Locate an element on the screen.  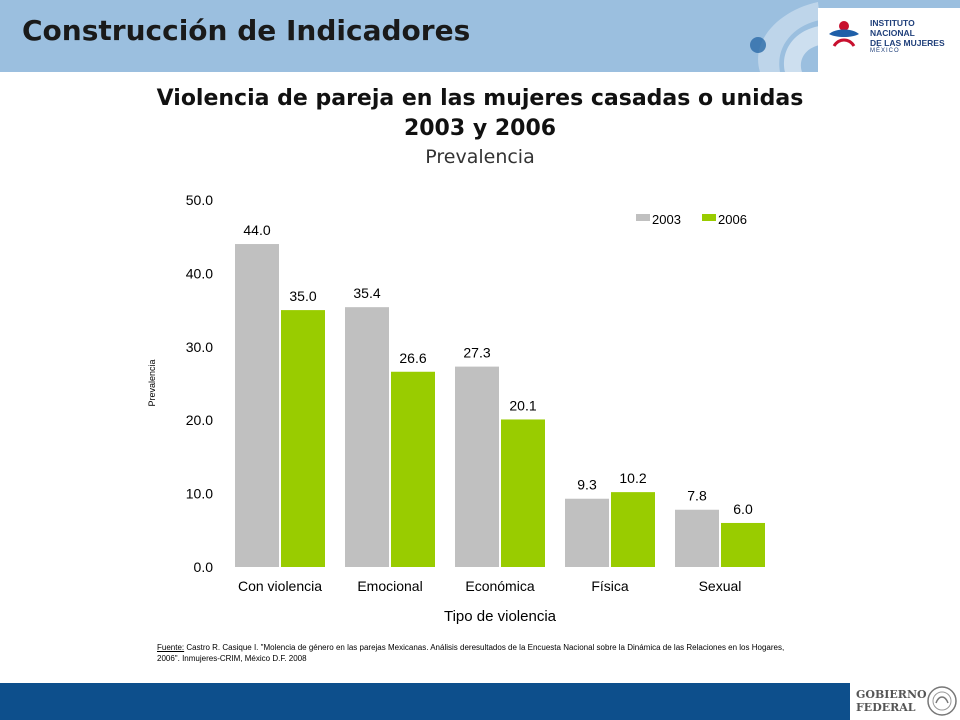
x-axis-label: Tipo de violencia is located at coordinates (500, 616).